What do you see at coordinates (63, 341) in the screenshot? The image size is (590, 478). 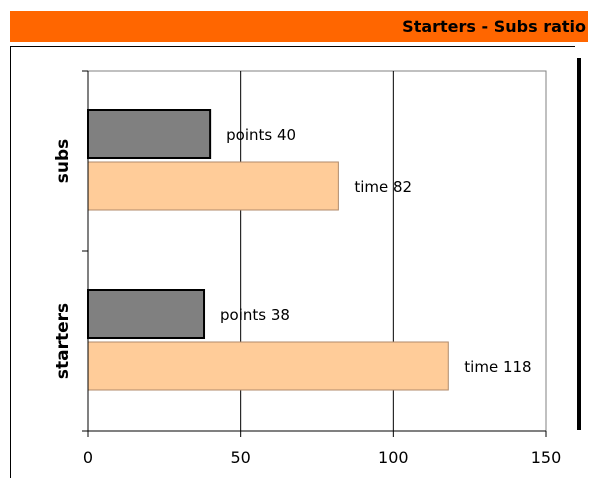 I see `category-label-starters: starters` at bounding box center [63, 341].